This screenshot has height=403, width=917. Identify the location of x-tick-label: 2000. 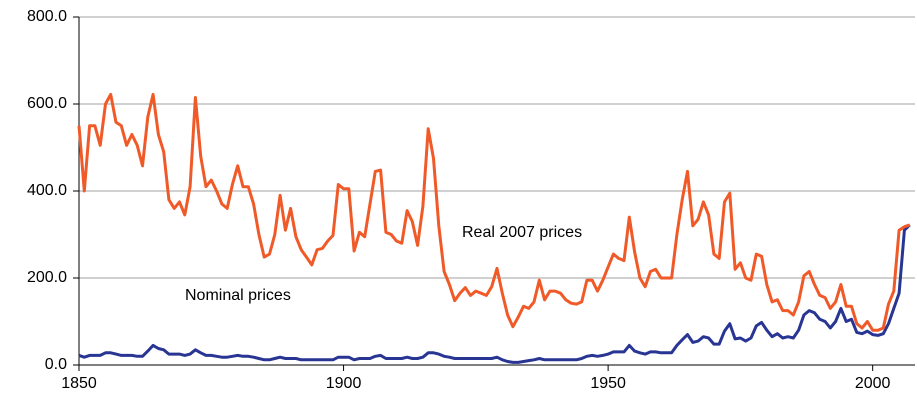
(873, 383).